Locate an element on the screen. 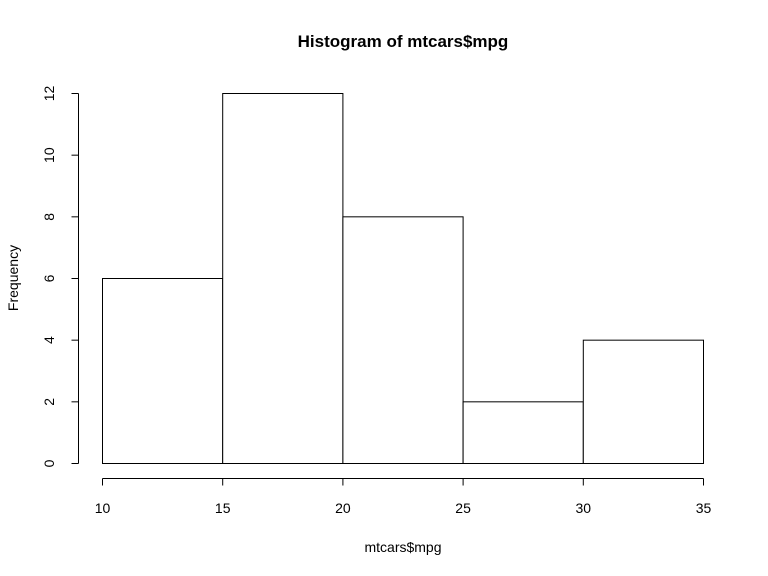  x-tick-label: 35 is located at coordinates (704, 508).